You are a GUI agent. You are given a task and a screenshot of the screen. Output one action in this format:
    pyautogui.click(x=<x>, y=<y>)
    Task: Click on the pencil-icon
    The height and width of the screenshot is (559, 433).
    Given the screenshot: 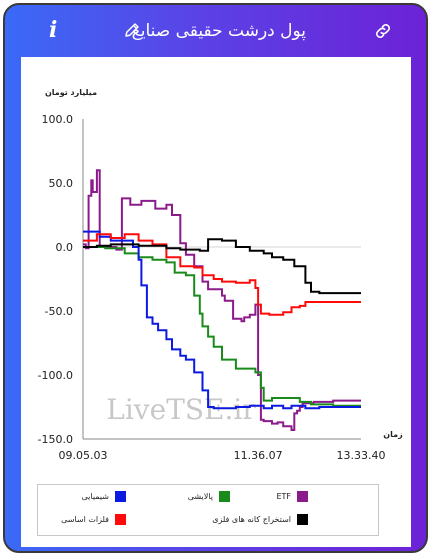 What is the action you would take?
    pyautogui.click(x=132, y=30)
    